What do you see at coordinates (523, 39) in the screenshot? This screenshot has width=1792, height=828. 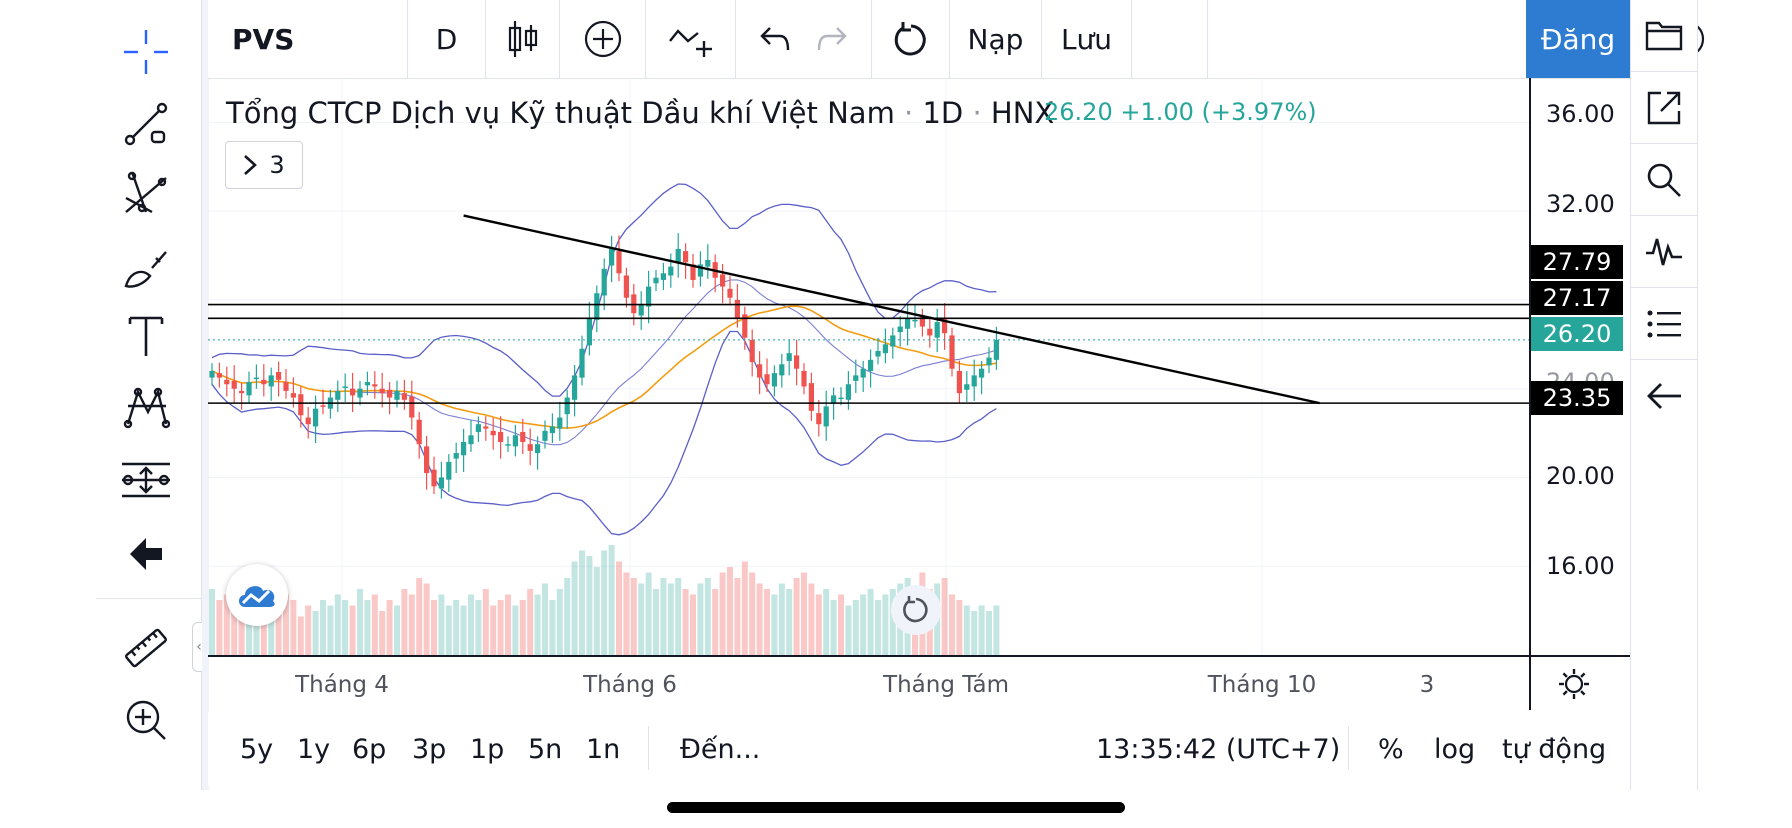 I see `chart-type-button` at bounding box center [523, 39].